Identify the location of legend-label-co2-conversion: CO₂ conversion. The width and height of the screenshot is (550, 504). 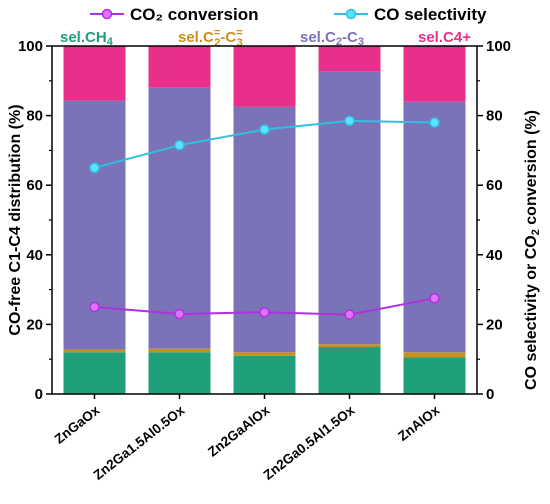
(194, 14).